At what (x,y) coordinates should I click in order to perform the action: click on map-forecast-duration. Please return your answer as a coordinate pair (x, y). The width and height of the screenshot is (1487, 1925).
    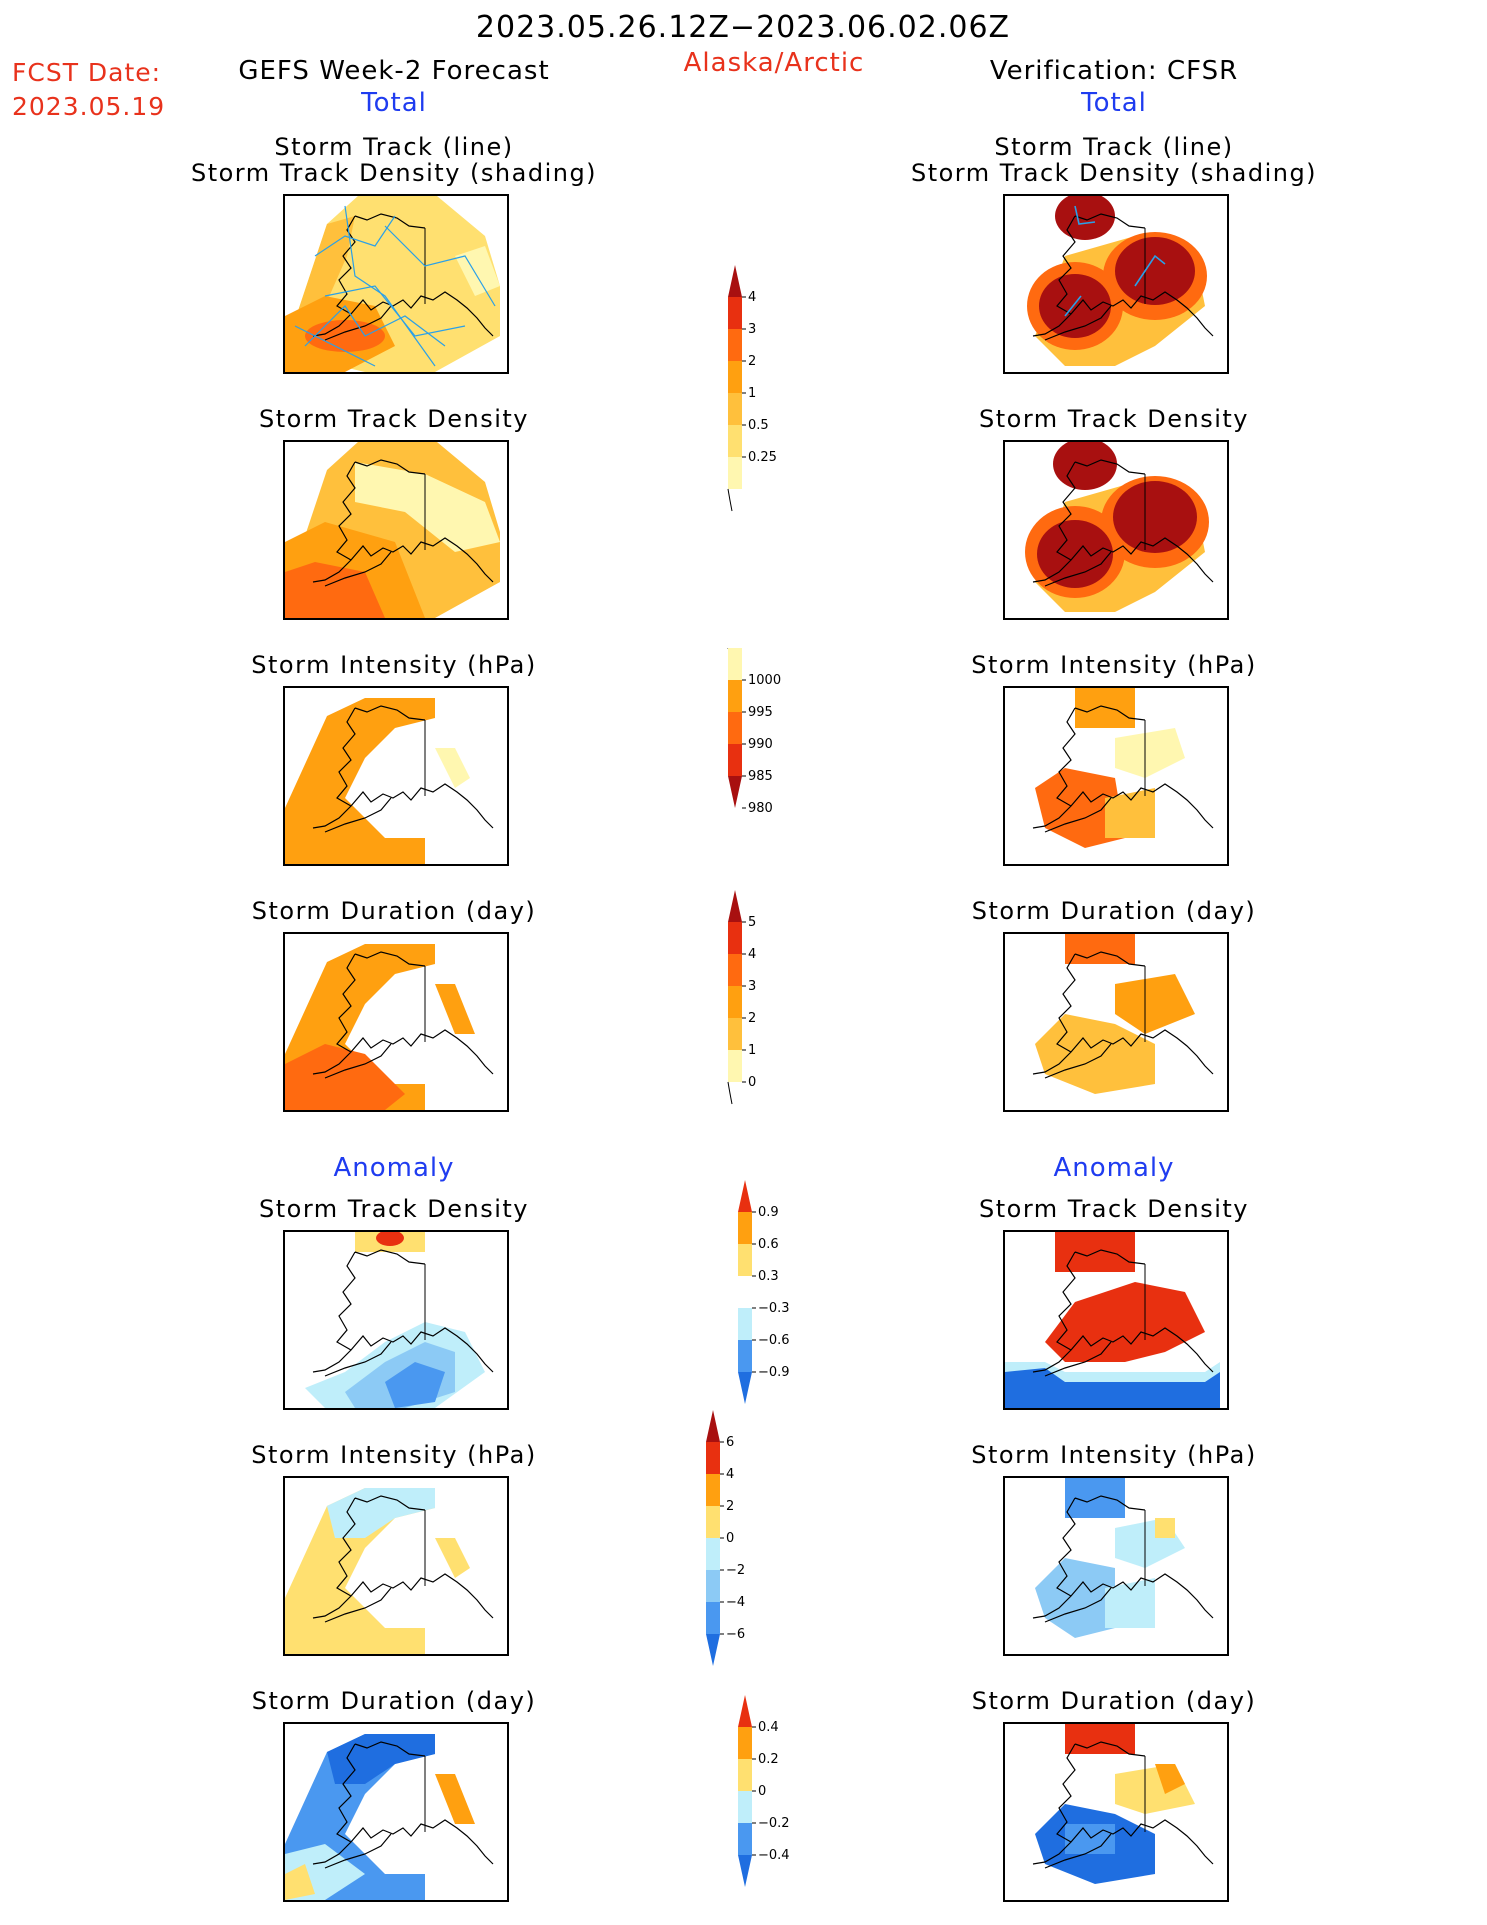
    Looking at the image, I should click on (396, 1022).